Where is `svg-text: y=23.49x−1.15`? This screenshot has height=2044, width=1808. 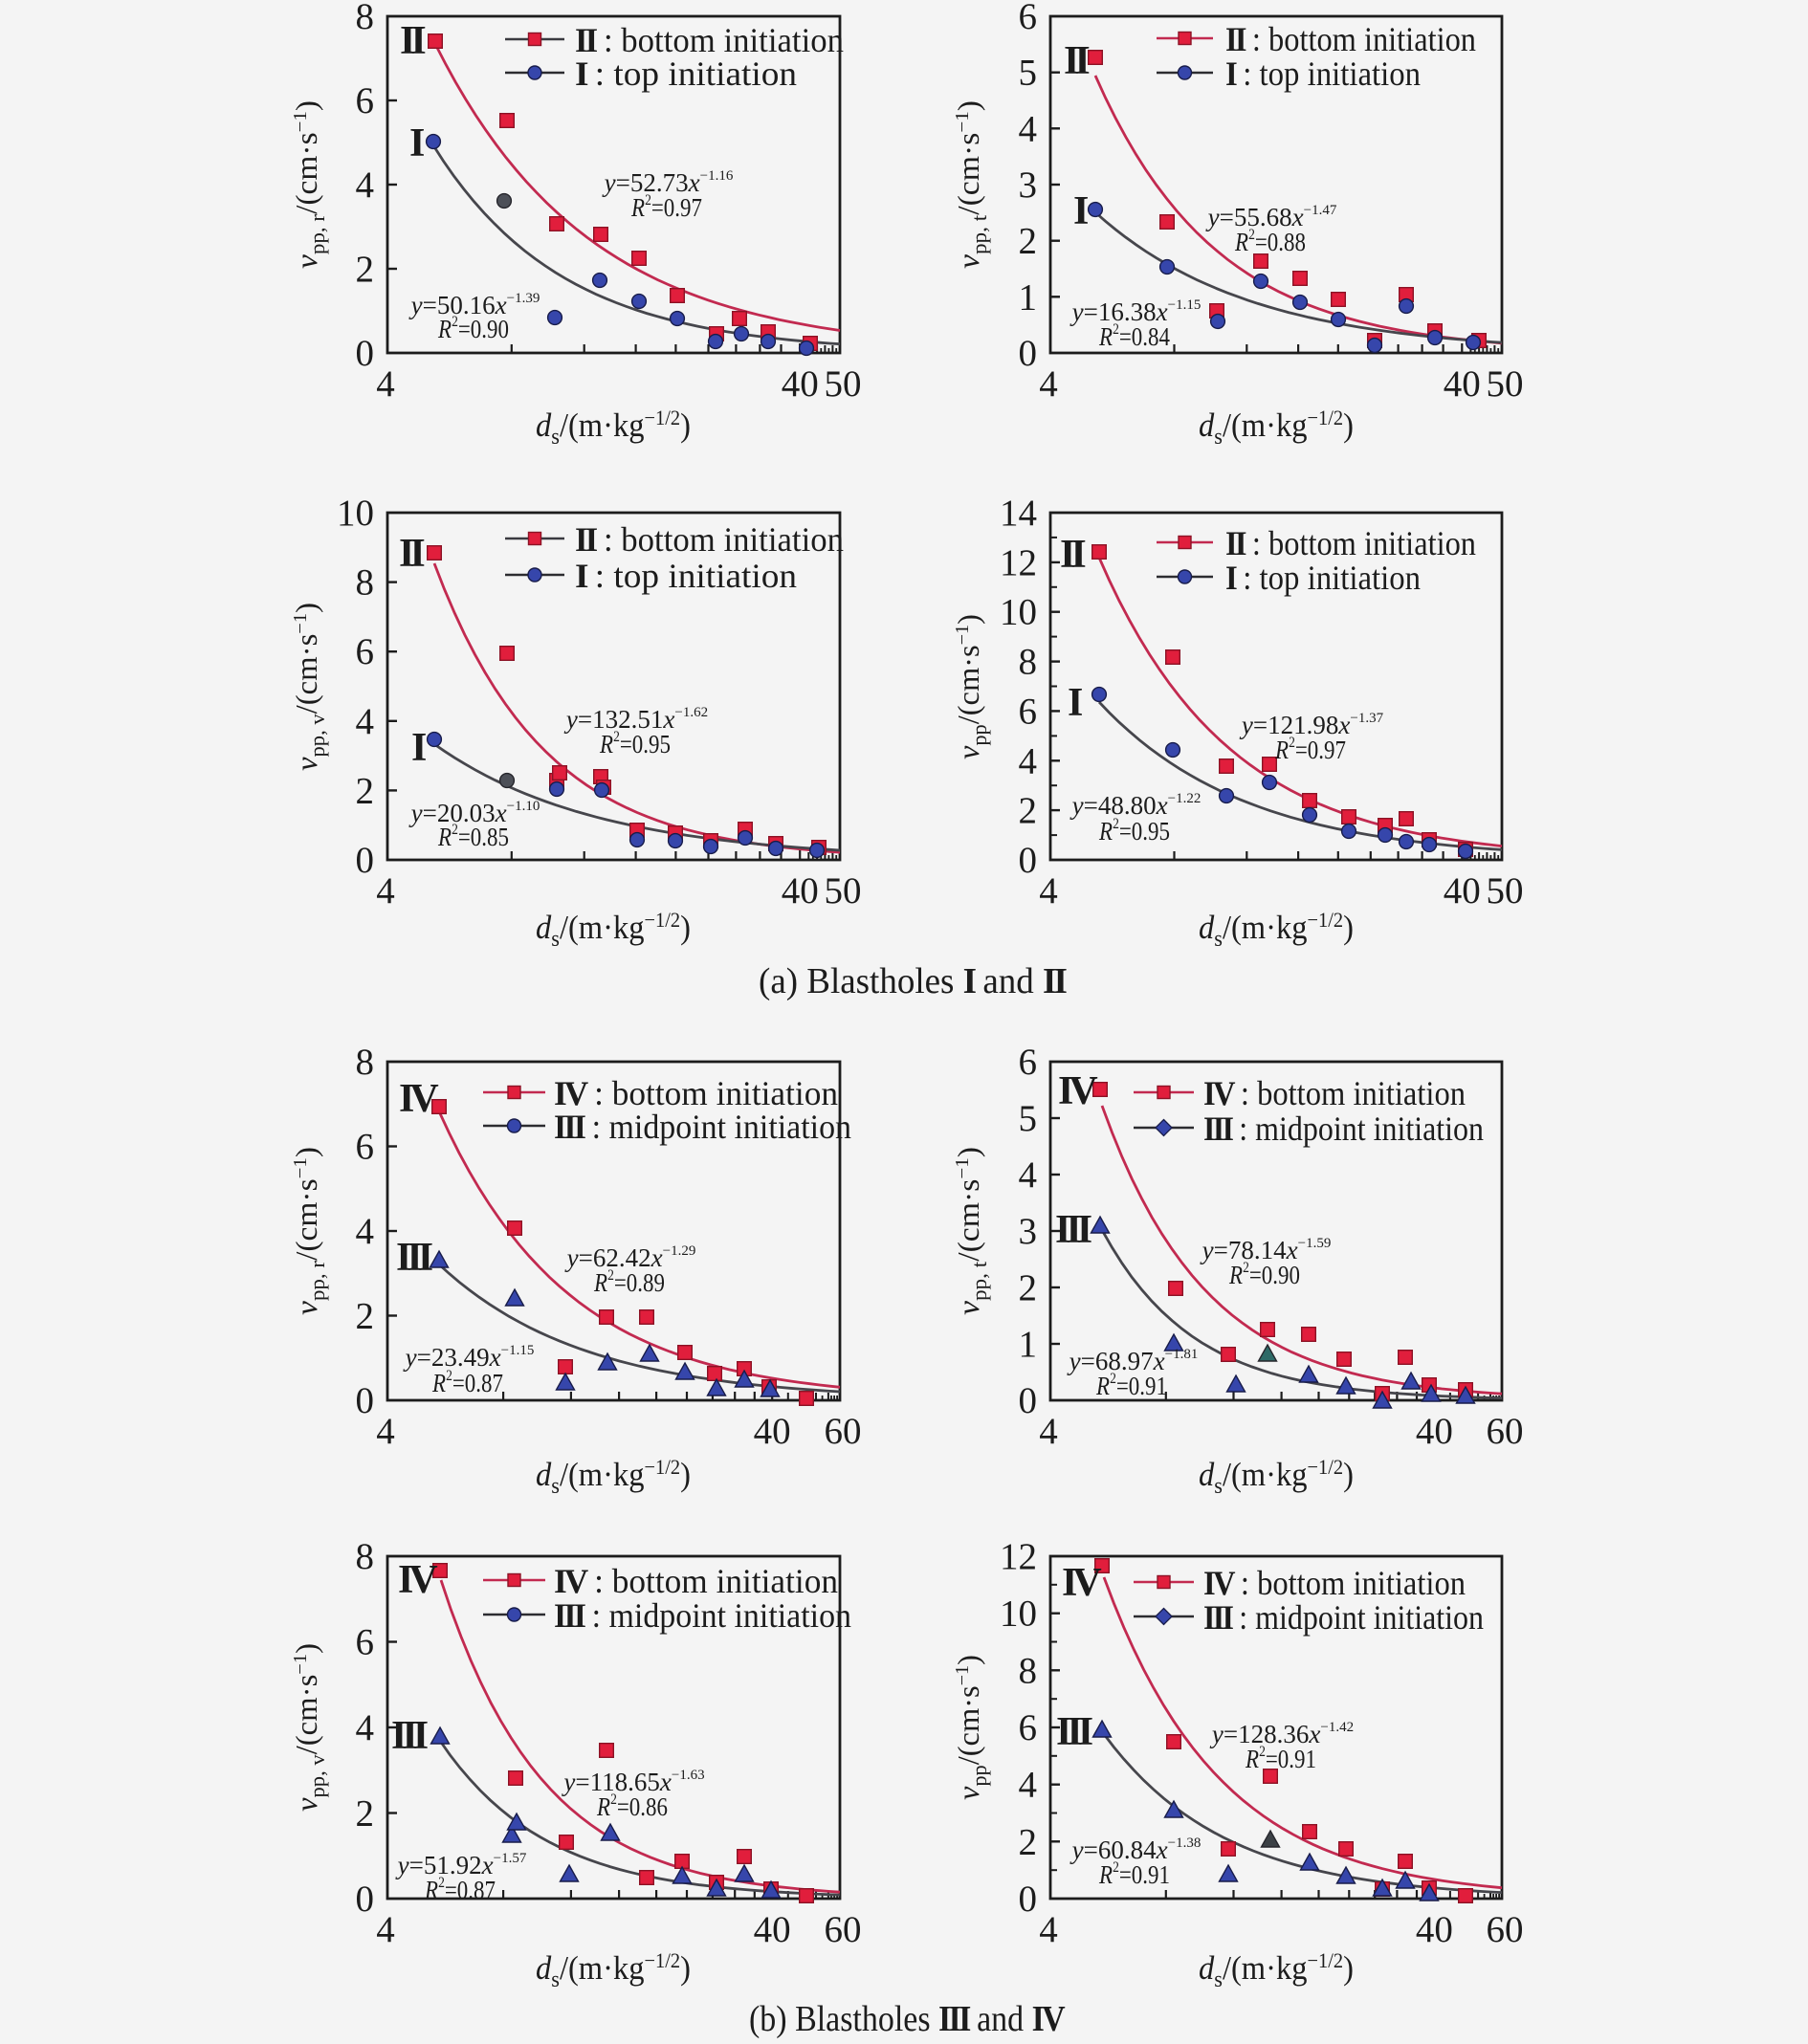
svg-text: y=23.49x−1.15 is located at coordinates (469, 1357).